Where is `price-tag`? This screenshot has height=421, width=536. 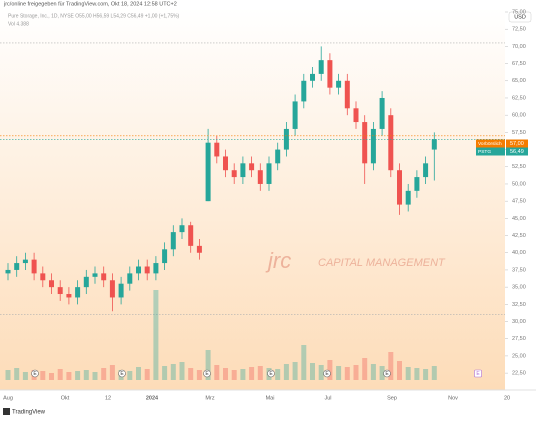 price-tag is located at coordinates (490, 143).